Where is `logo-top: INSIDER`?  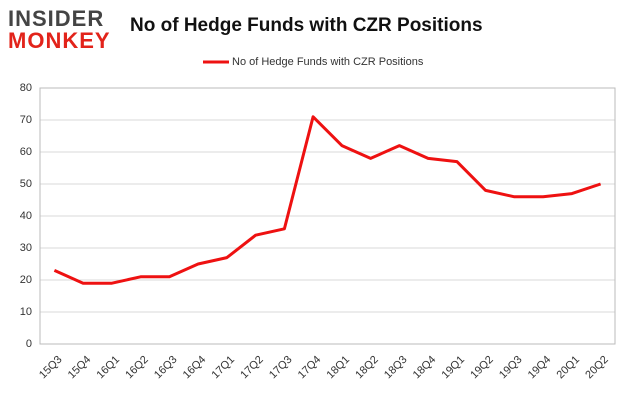 logo-top: INSIDER is located at coordinates (56, 18).